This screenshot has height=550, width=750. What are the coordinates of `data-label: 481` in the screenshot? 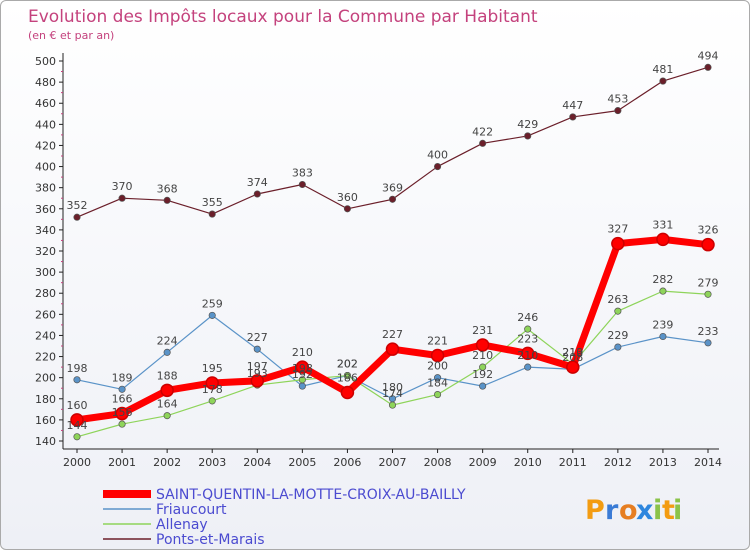 It's located at (662, 69).